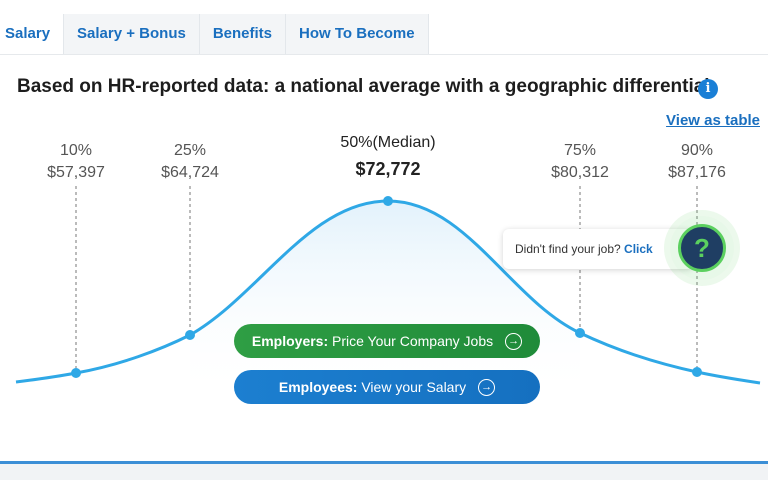  I want to click on percentile-90-amount: $87,176, so click(697, 172).